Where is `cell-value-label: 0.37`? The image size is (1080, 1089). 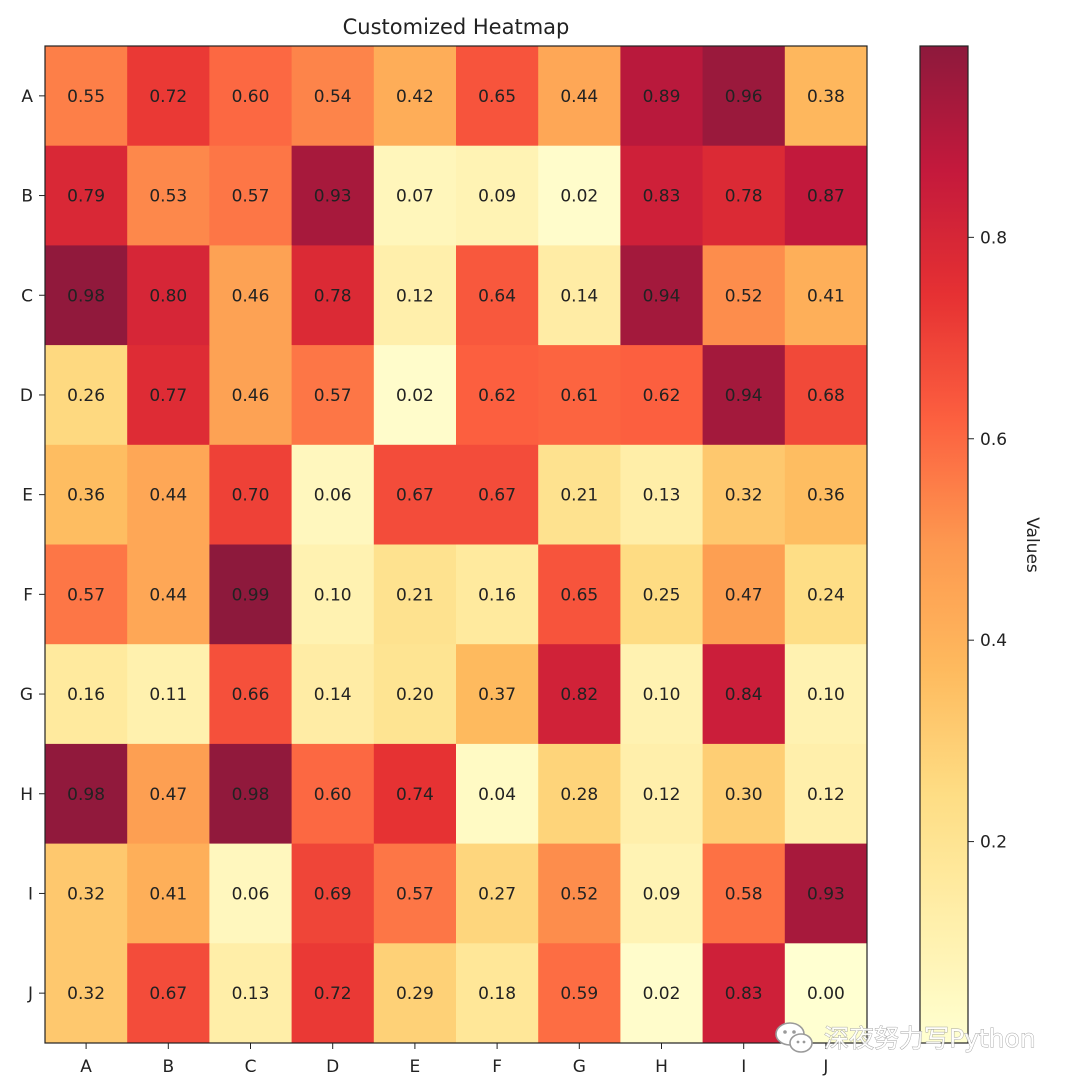 cell-value-label: 0.37 is located at coordinates (497, 695).